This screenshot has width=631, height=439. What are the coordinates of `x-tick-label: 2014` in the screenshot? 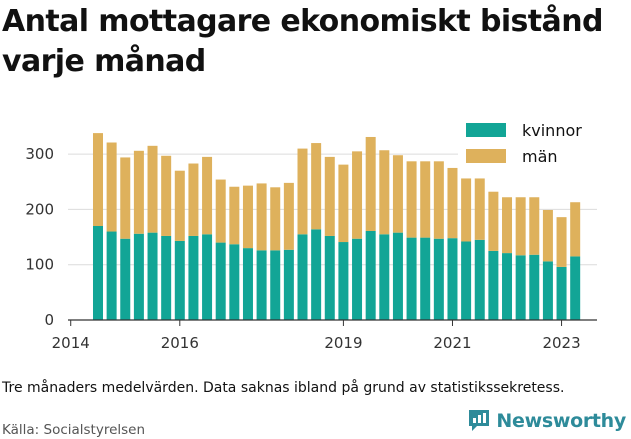 It's located at (71, 343).